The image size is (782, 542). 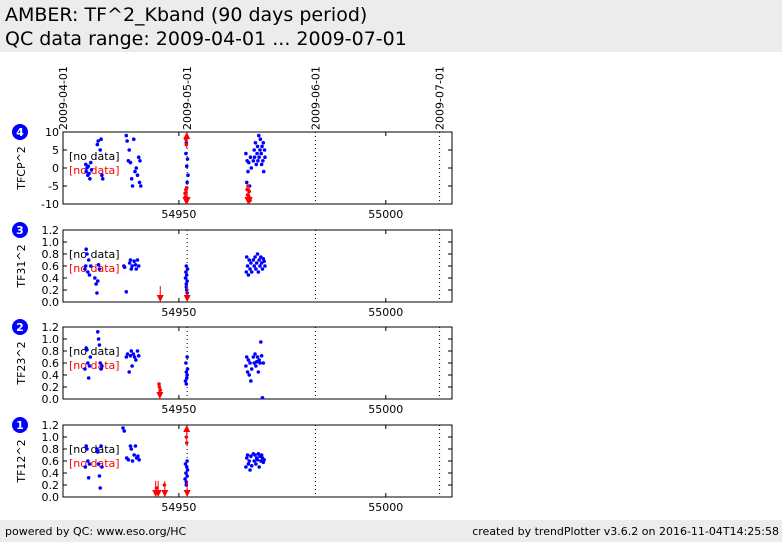 What do you see at coordinates (178, 214) in the screenshot?
I see `x-tick-label: 54950` at bounding box center [178, 214].